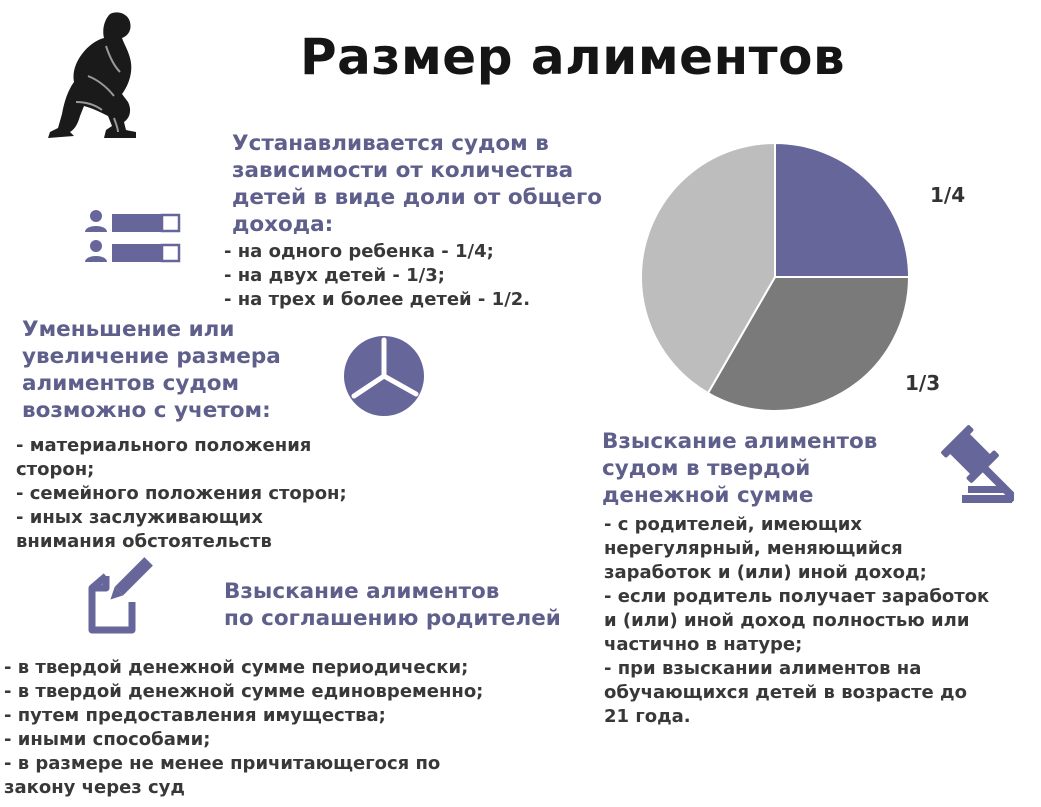  What do you see at coordinates (146, 410) in the screenshot?
I see `change-heading-line: возможно с учетом:` at bounding box center [146, 410].